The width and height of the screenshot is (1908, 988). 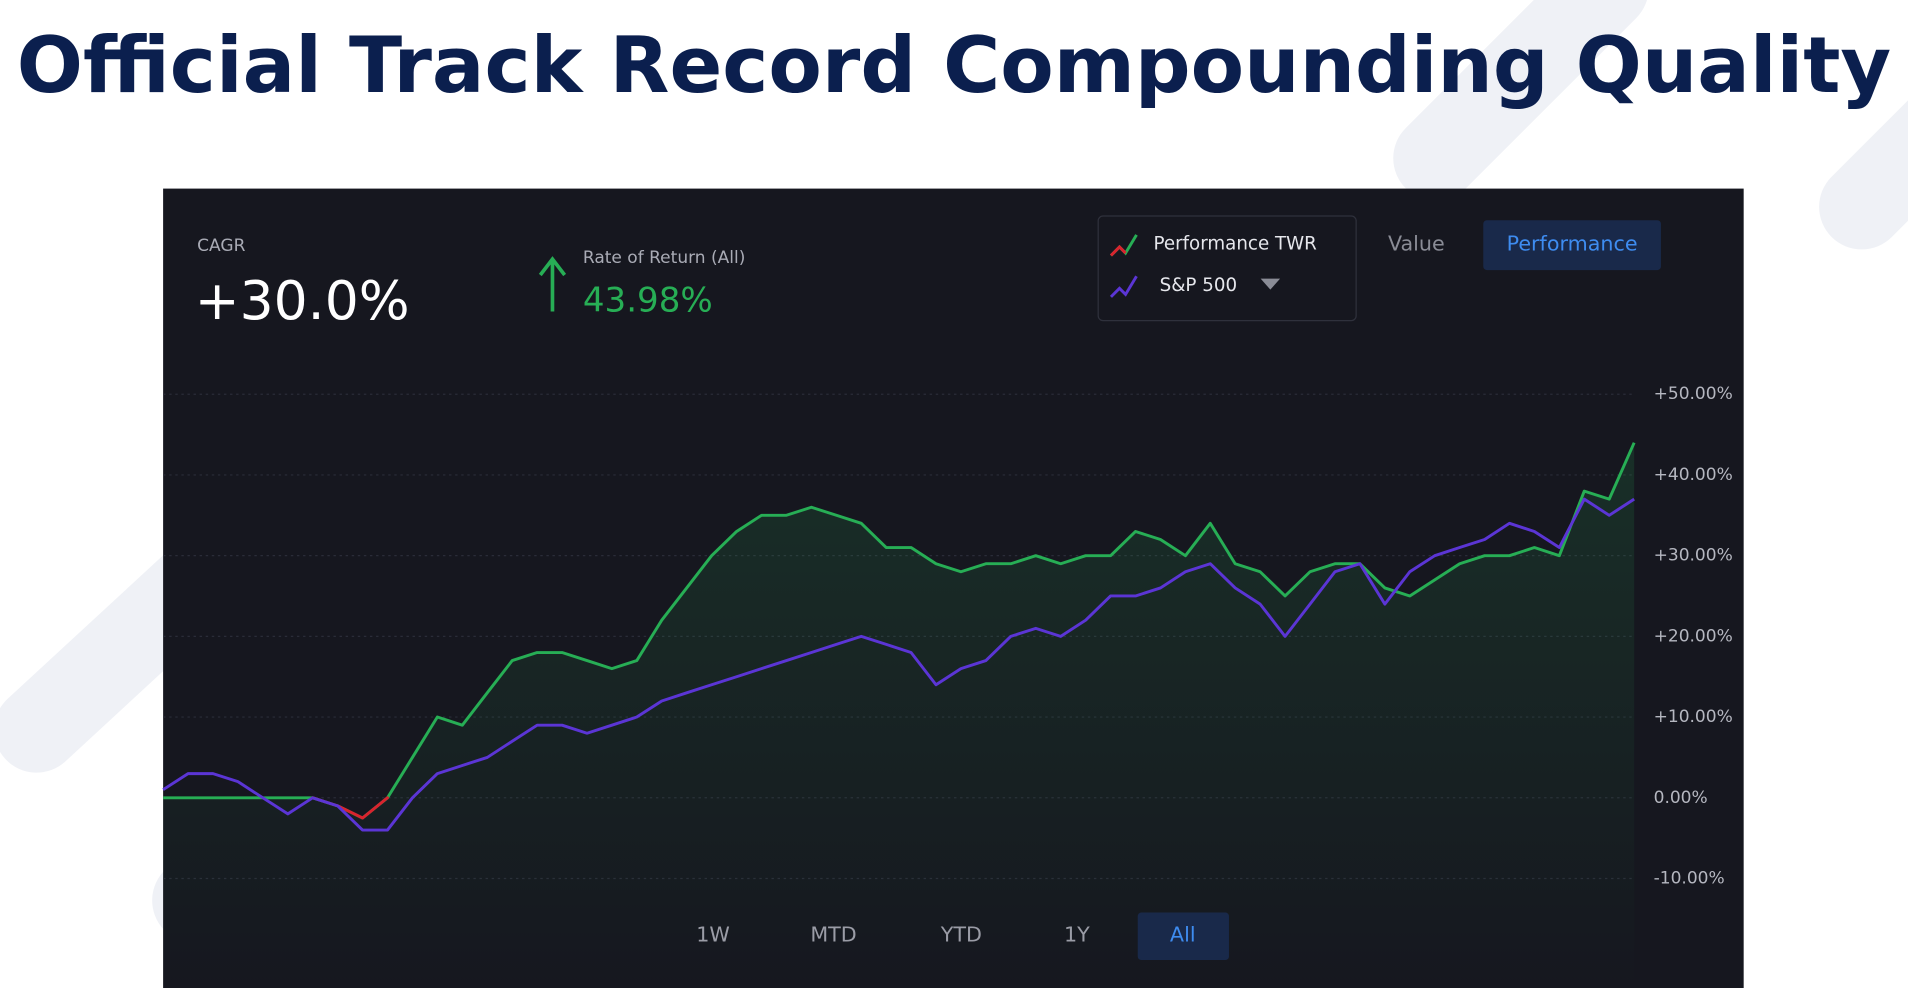 What do you see at coordinates (1693, 717) in the screenshot?
I see `y-tick-label: +10.00%` at bounding box center [1693, 717].